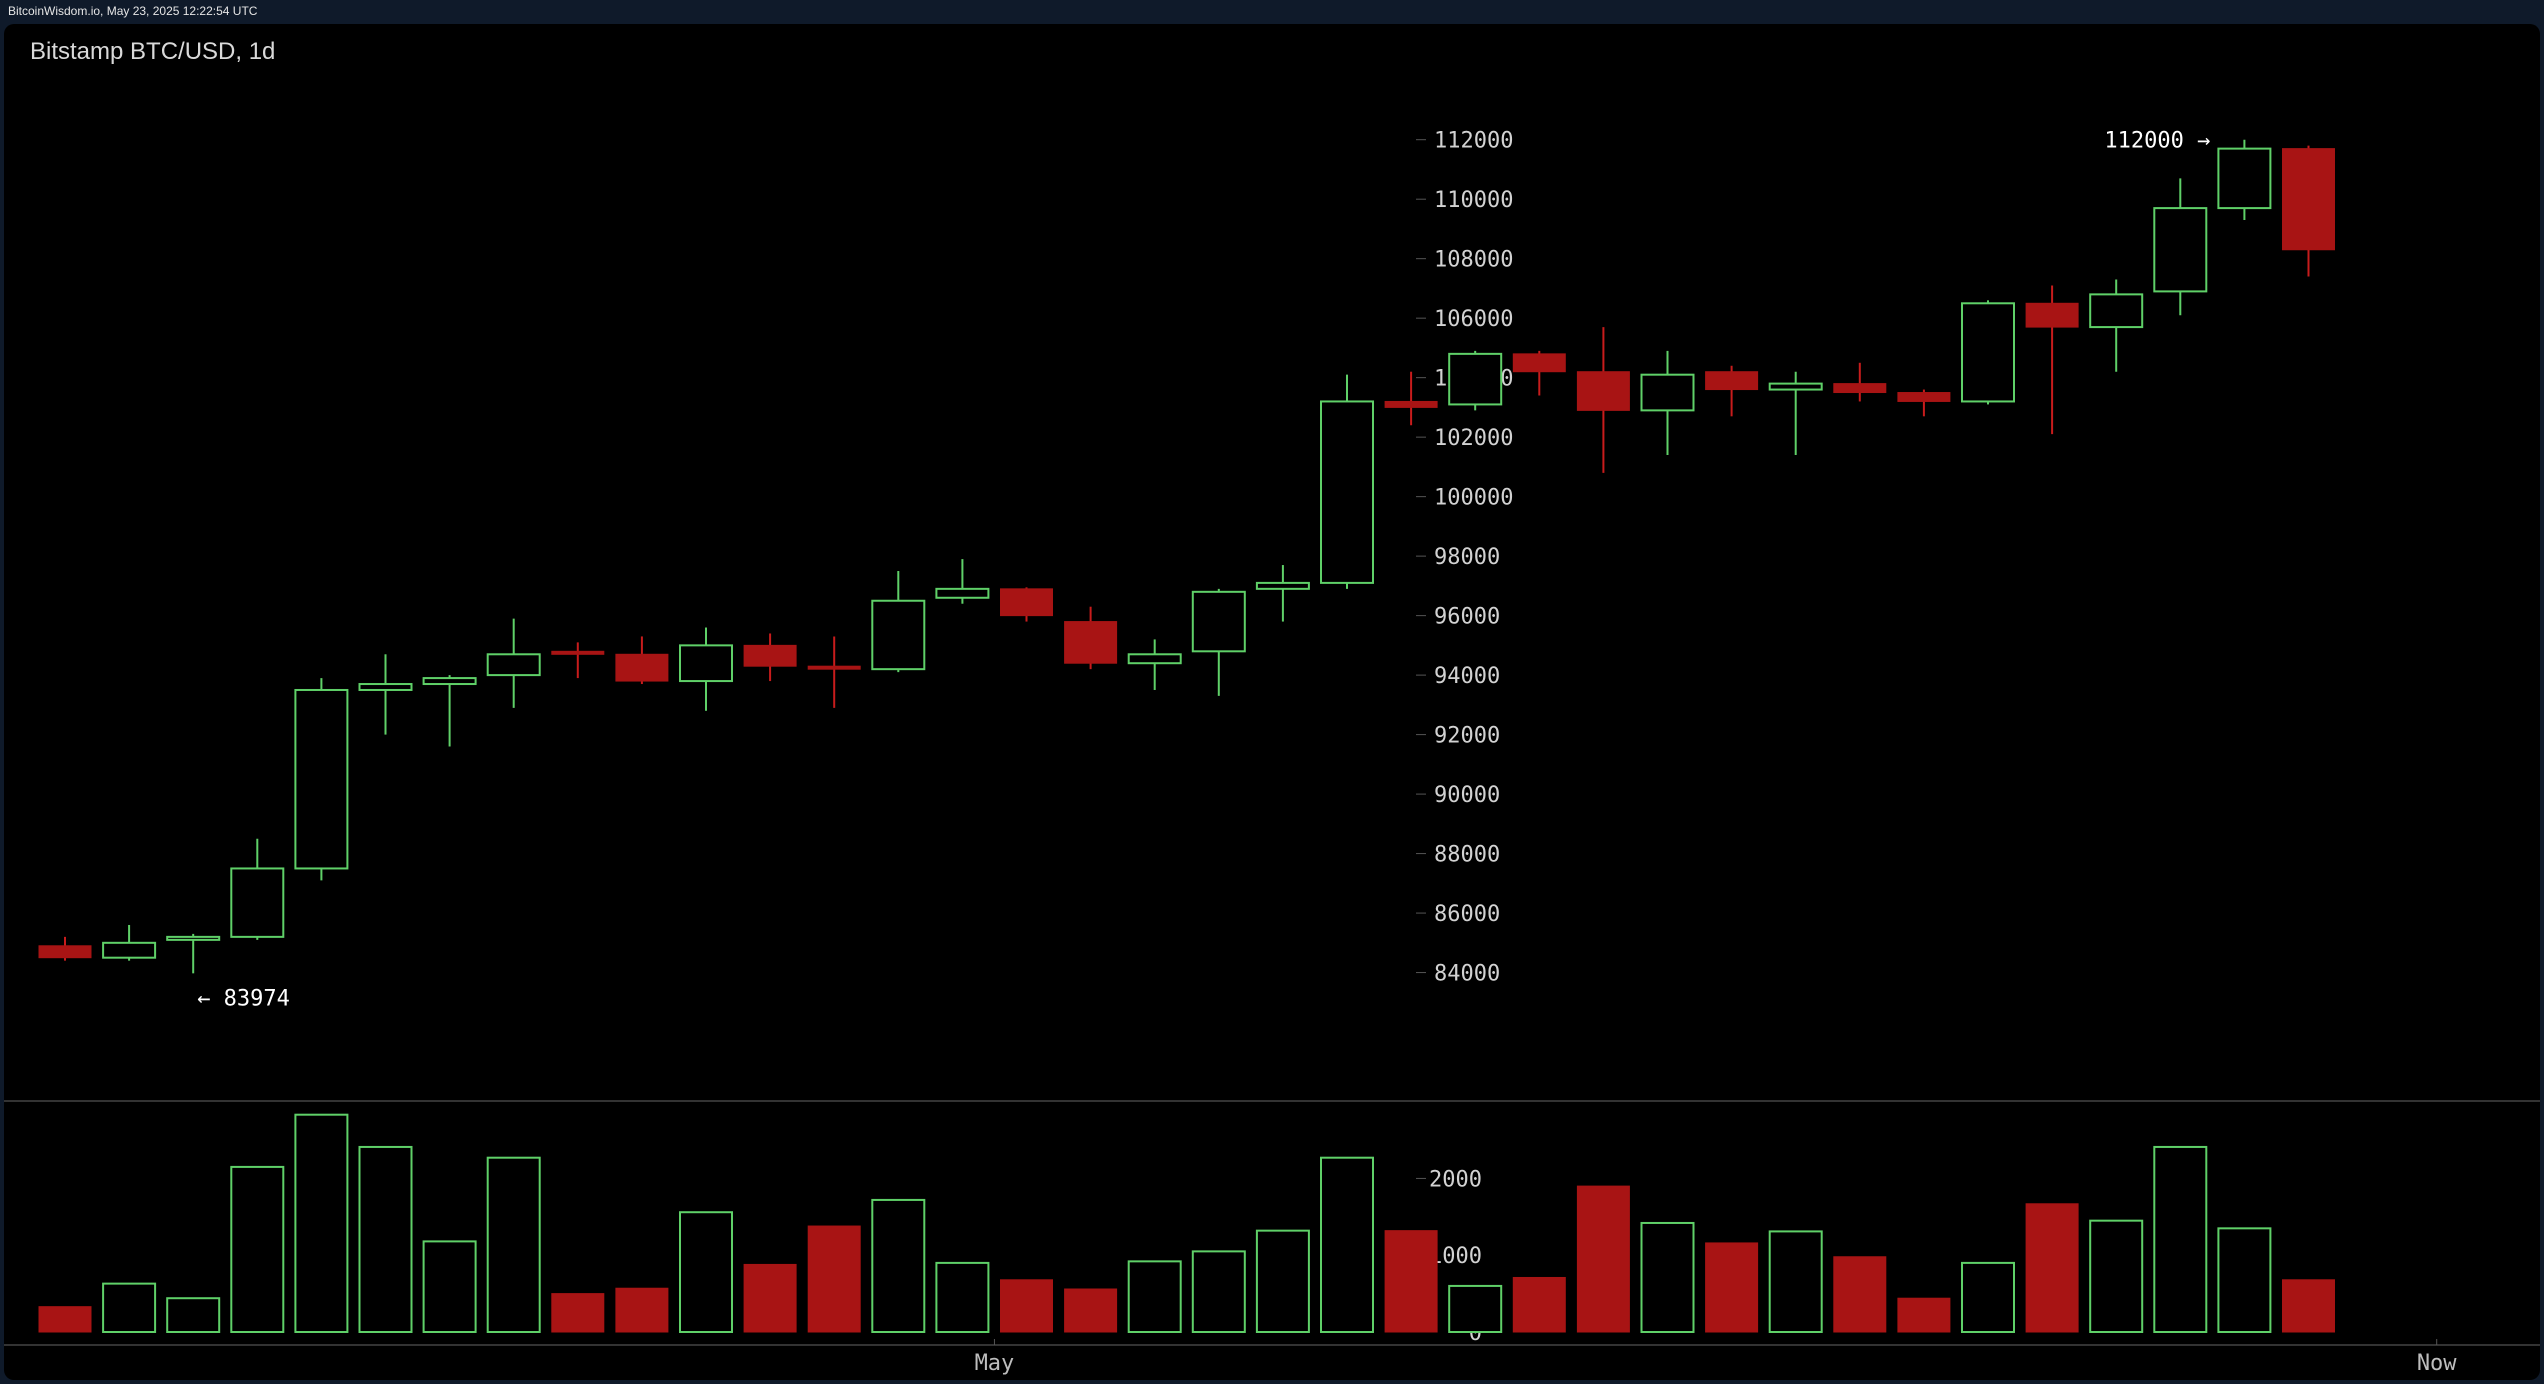 This screenshot has width=2544, height=1384. I want to click on x-tick-label: May, so click(995, 1363).